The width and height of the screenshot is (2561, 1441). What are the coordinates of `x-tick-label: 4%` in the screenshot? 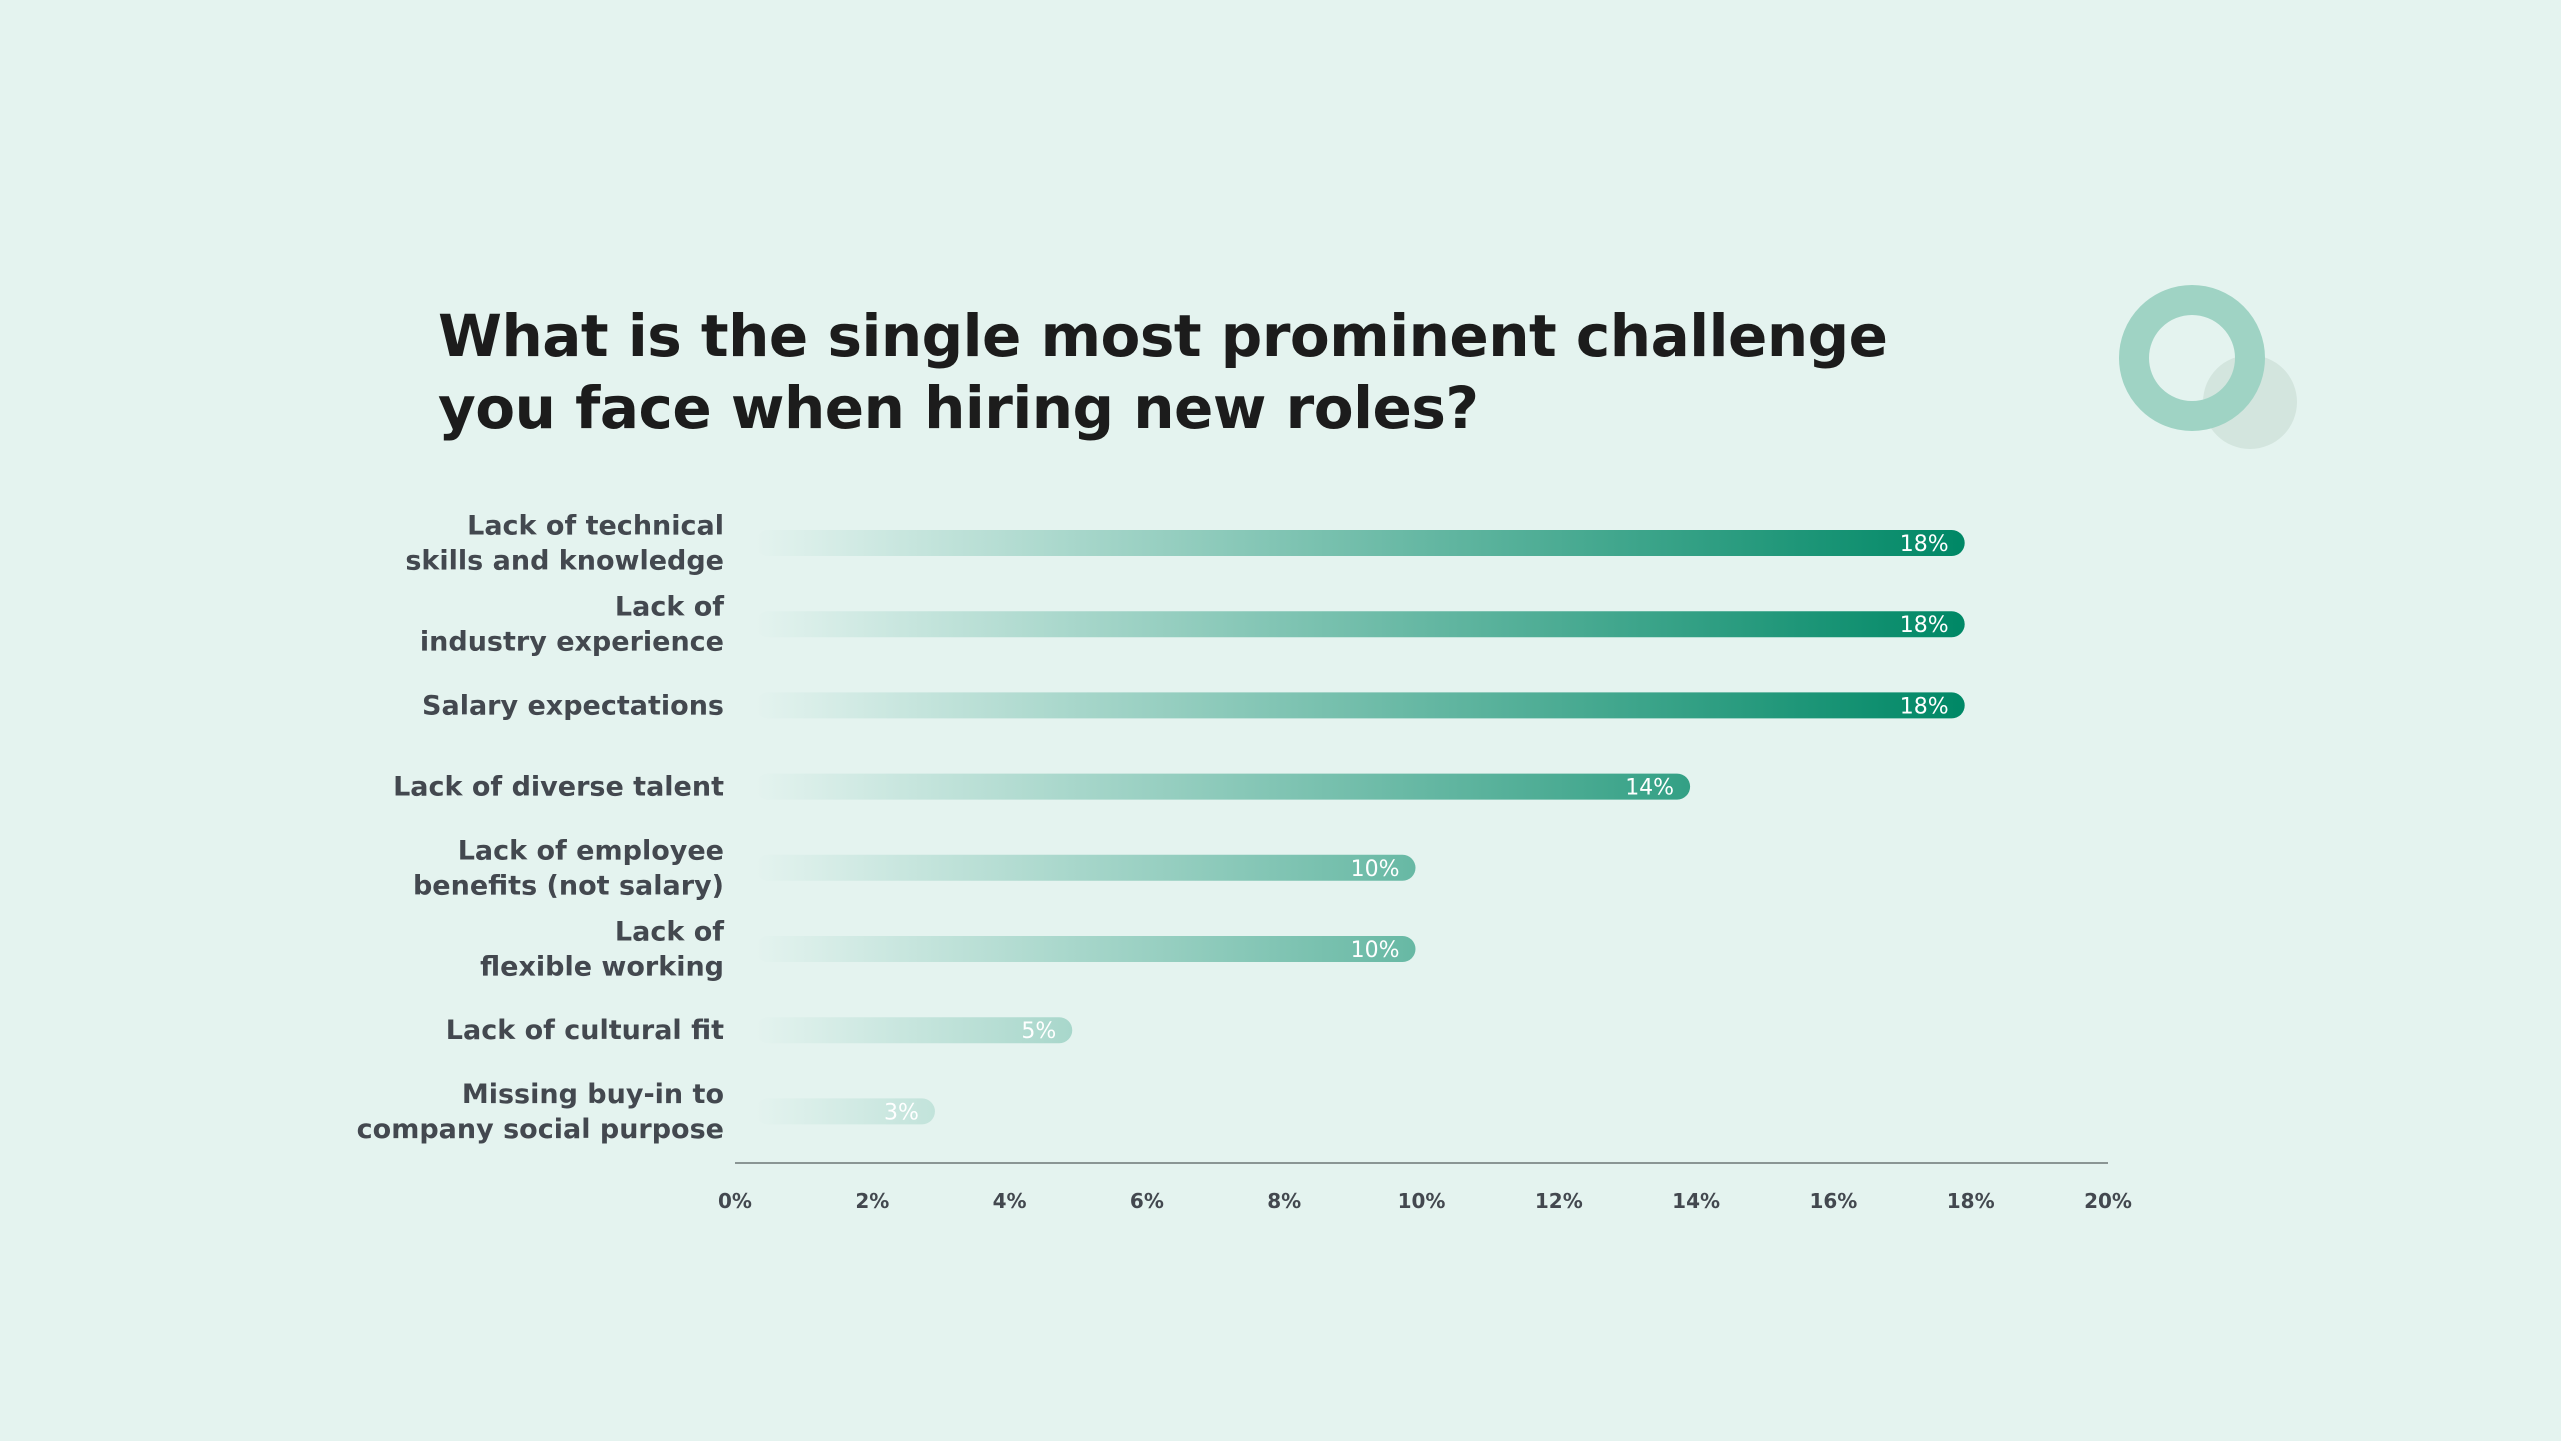 It's located at (1010, 1201).